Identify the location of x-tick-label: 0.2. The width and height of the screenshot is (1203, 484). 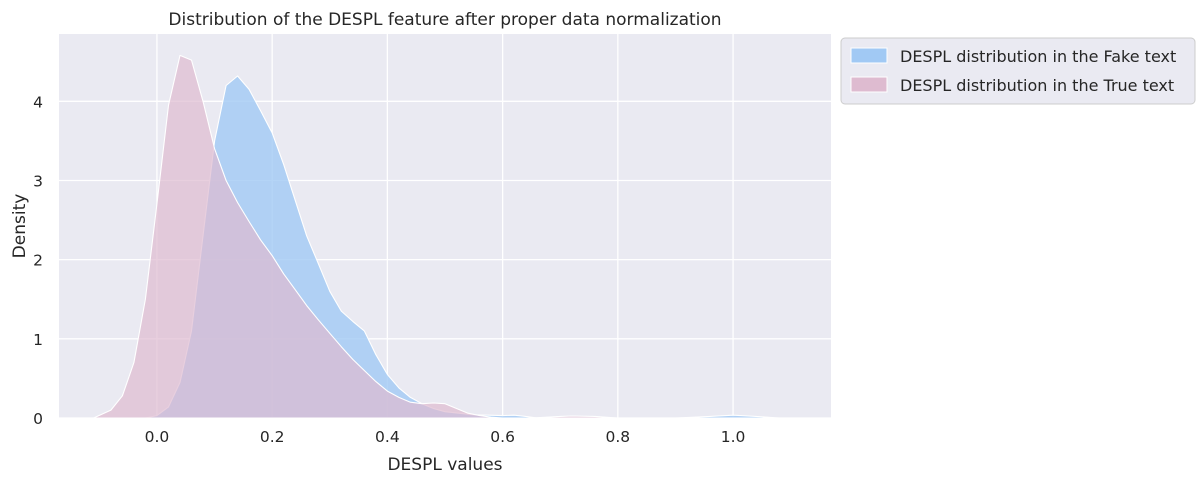
(272, 437).